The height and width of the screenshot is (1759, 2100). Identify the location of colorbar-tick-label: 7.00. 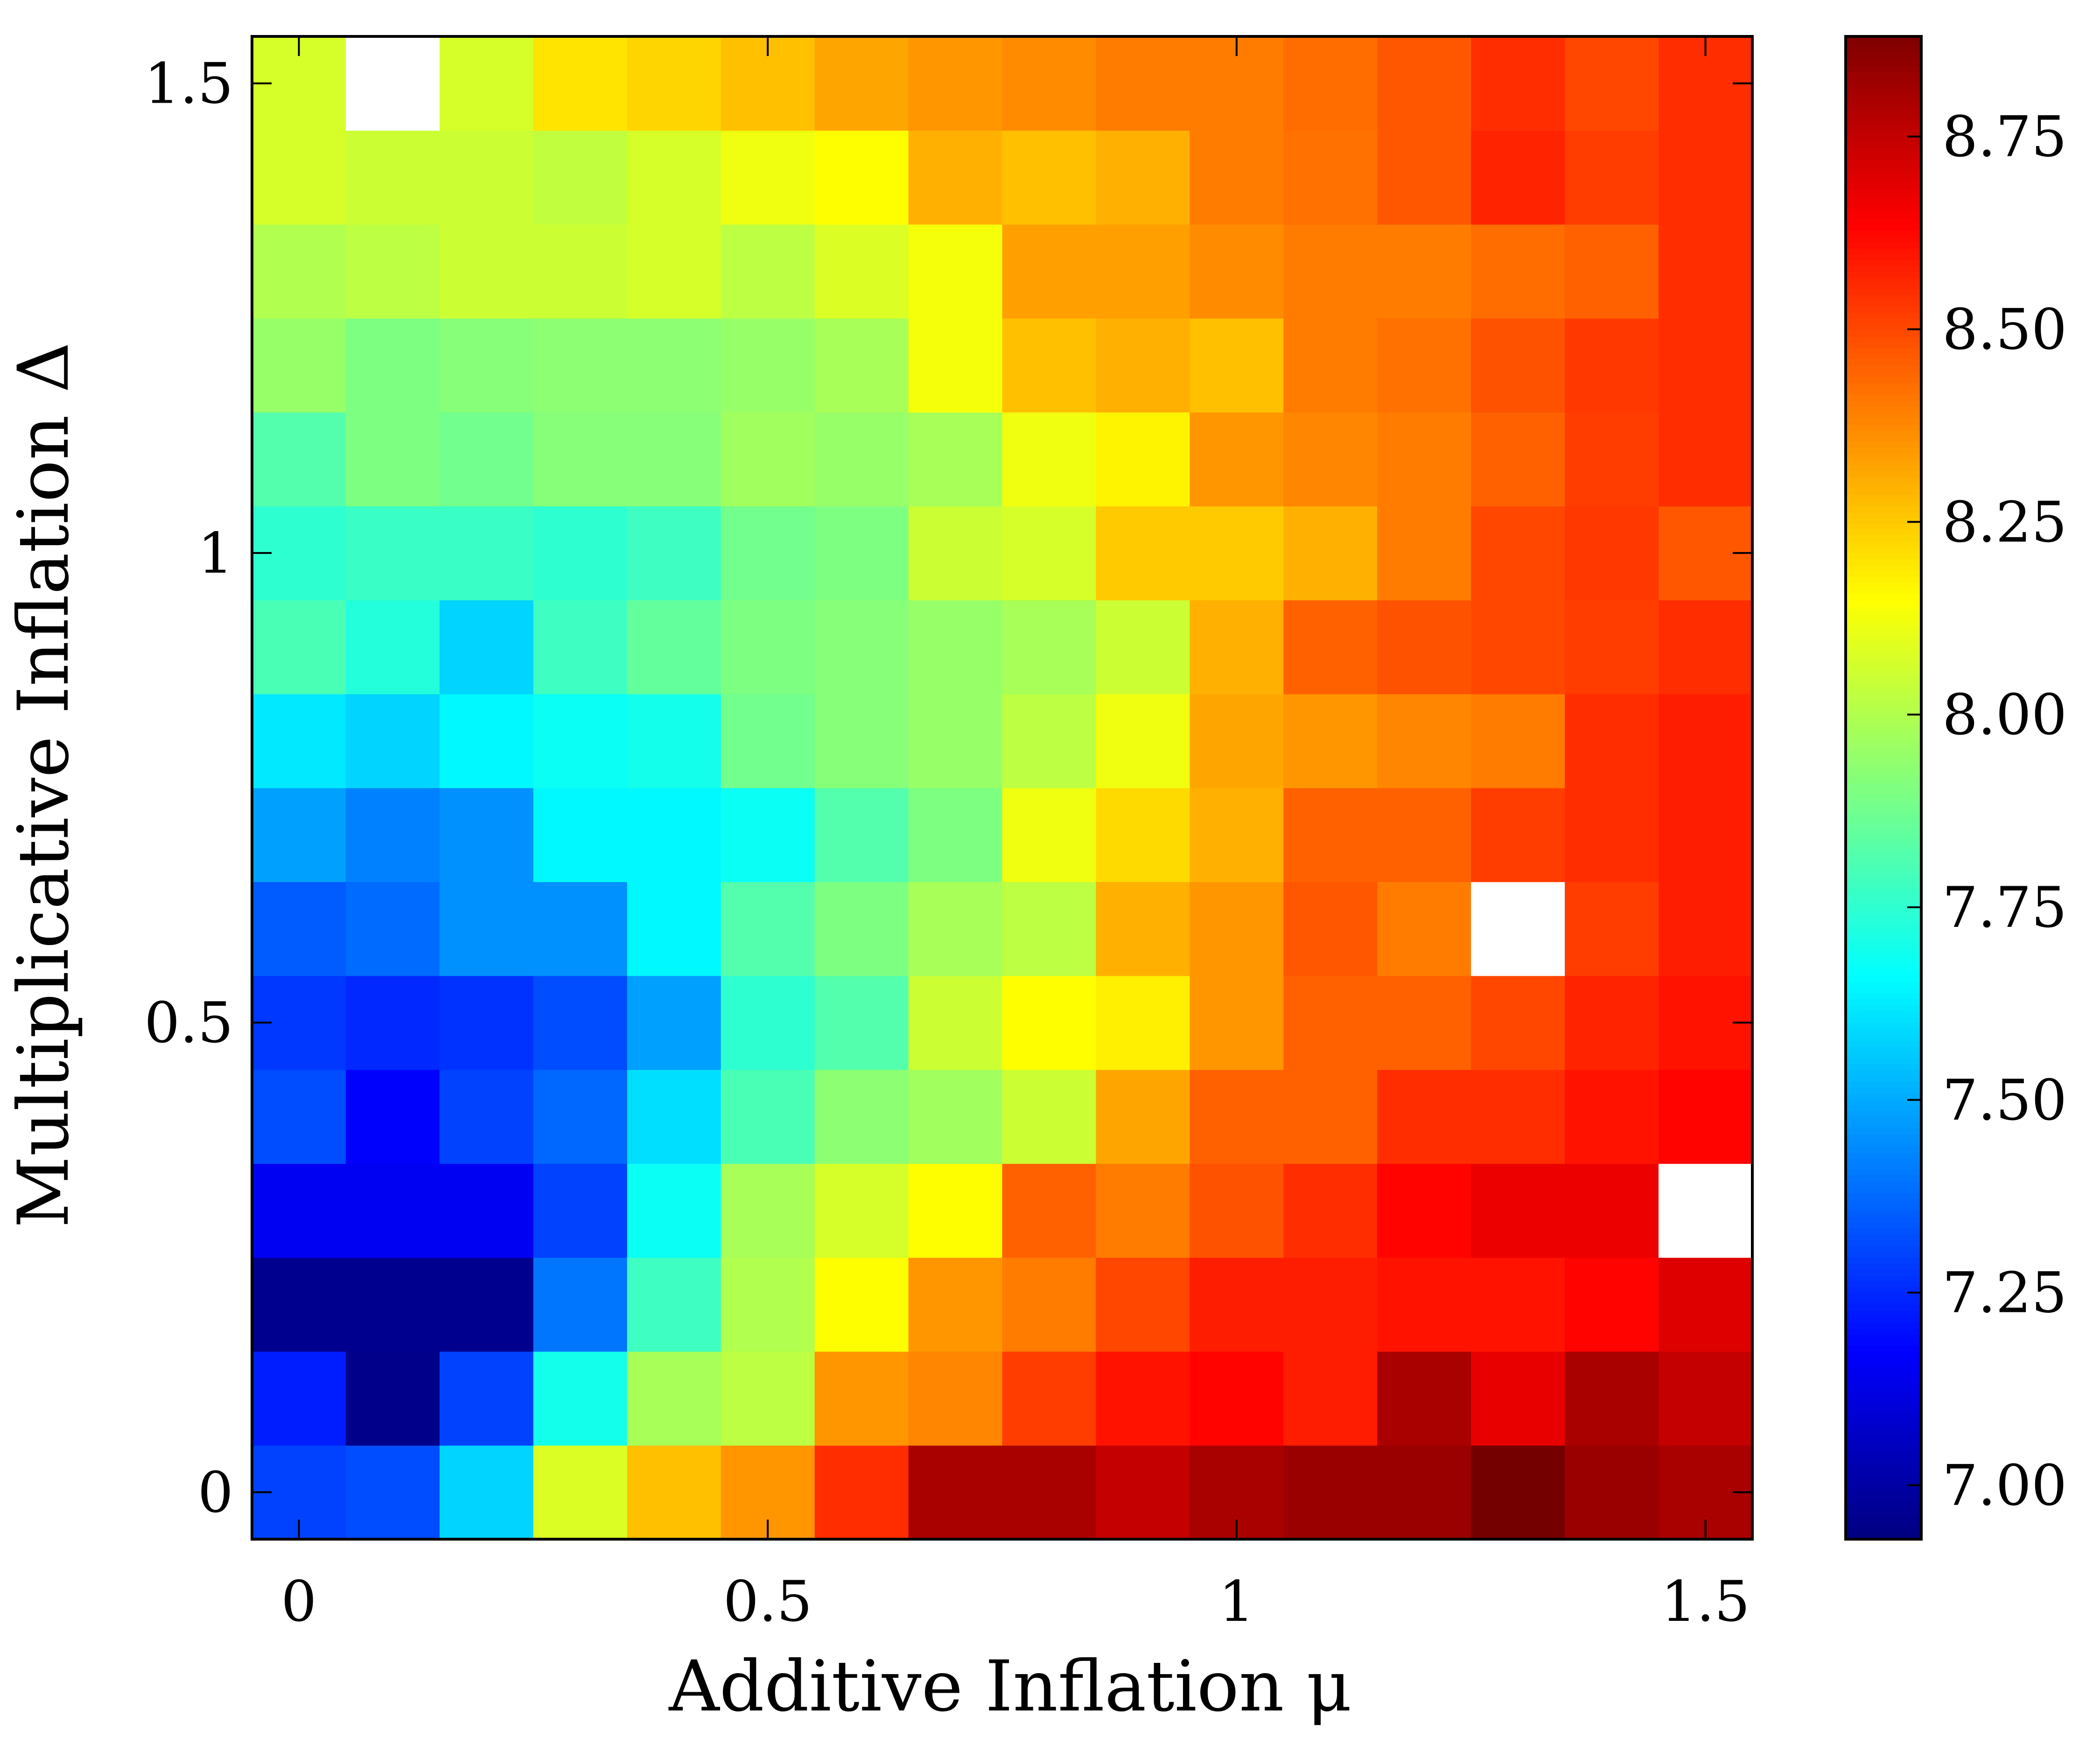
(2005, 1485).